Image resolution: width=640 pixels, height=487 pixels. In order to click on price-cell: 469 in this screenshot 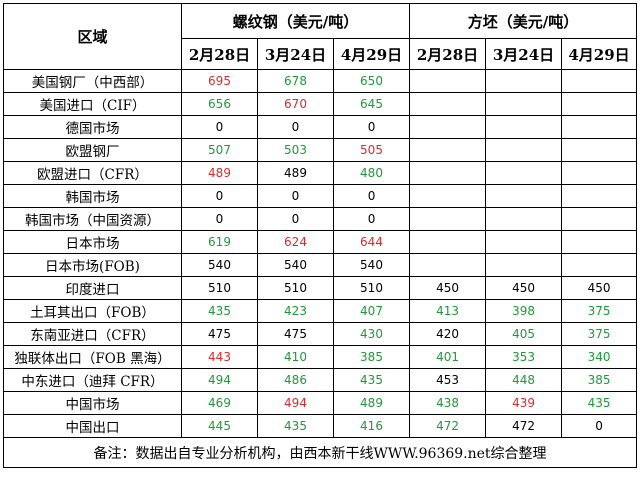, I will do `click(219, 403)`.